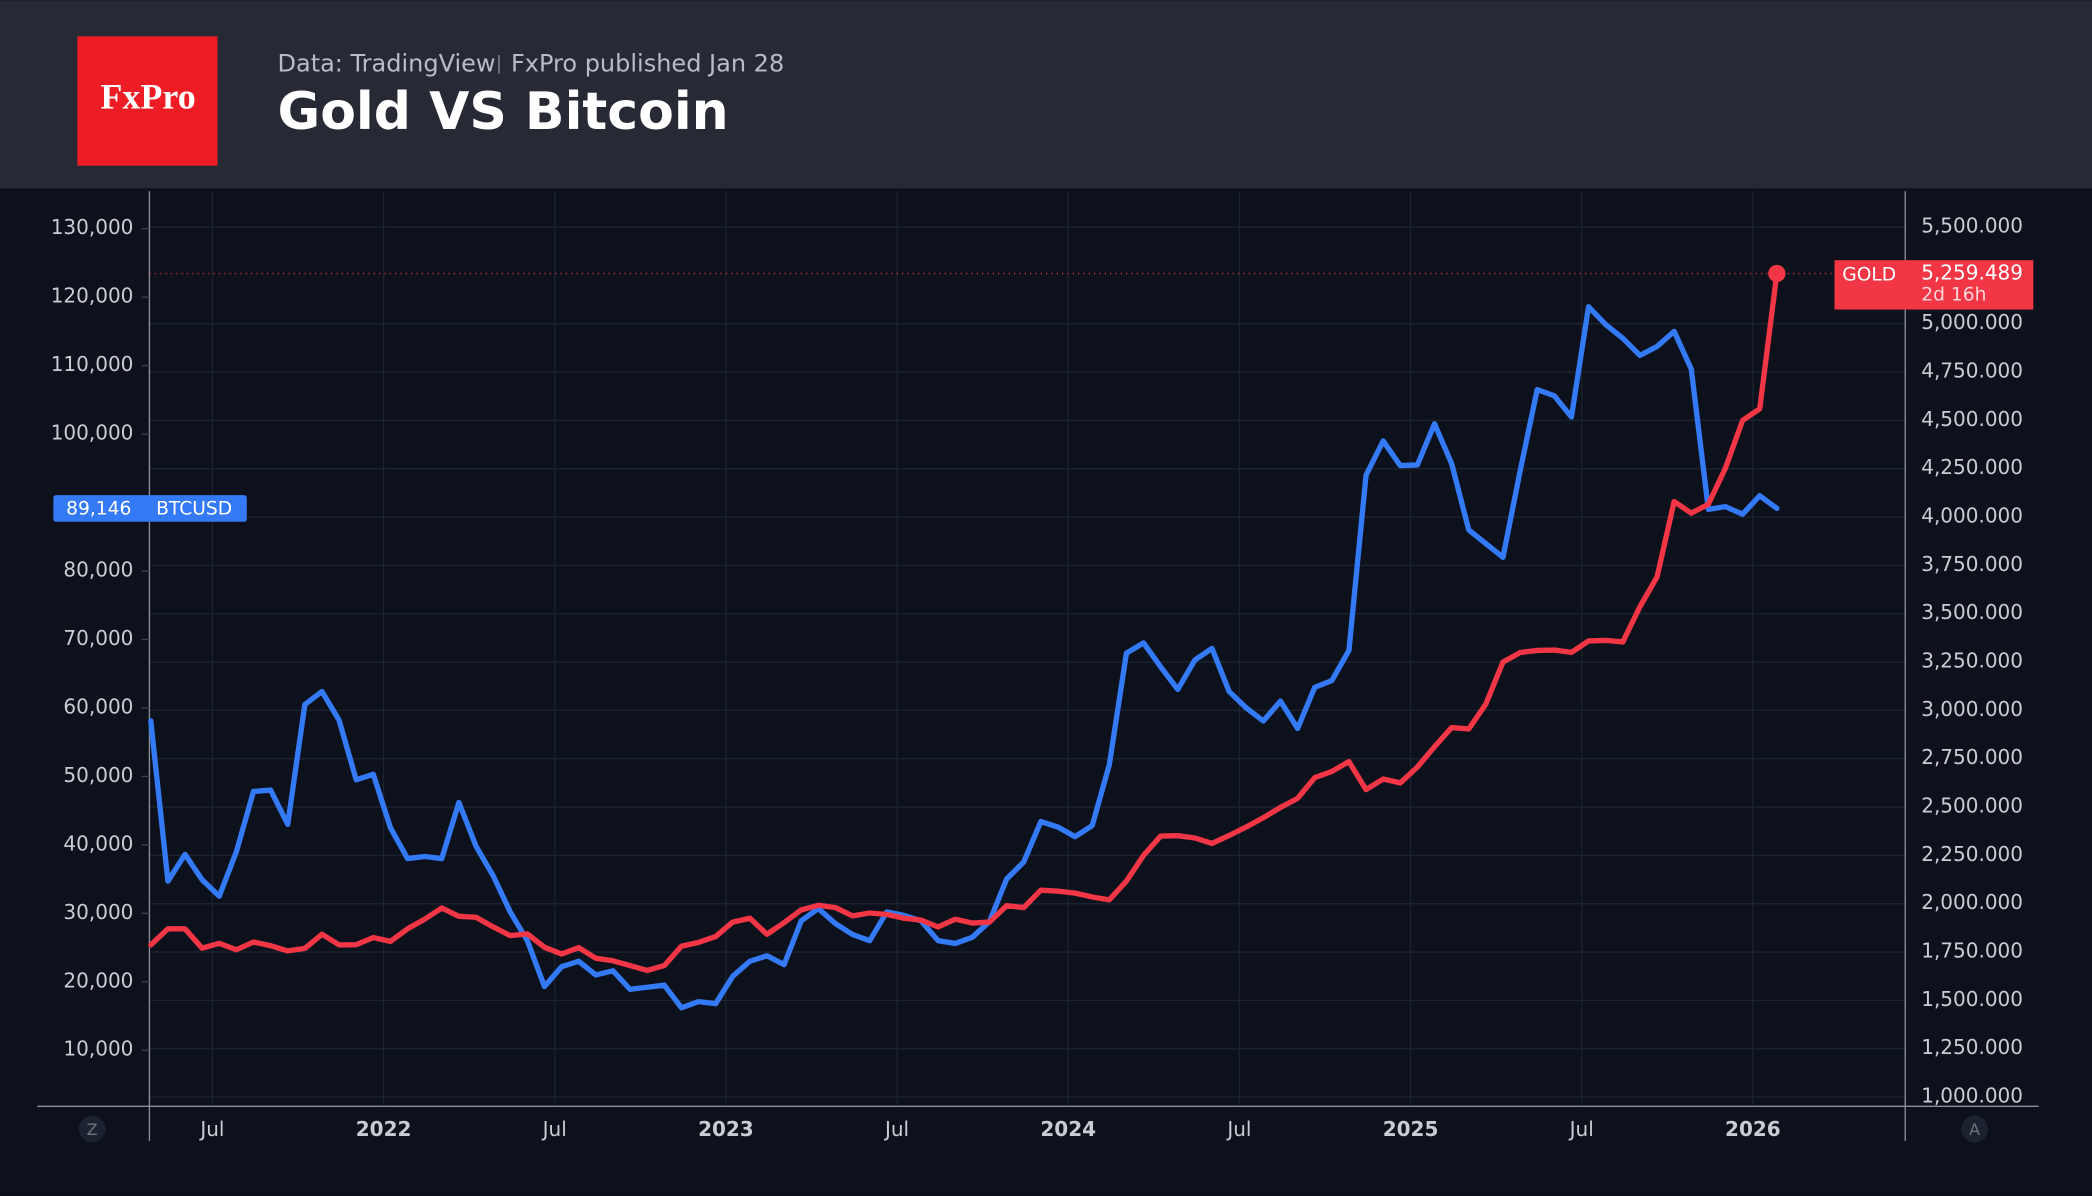 The image size is (2092, 1196). Describe the element at coordinates (98, 509) in the screenshot. I see `value-label: 89,146` at that location.